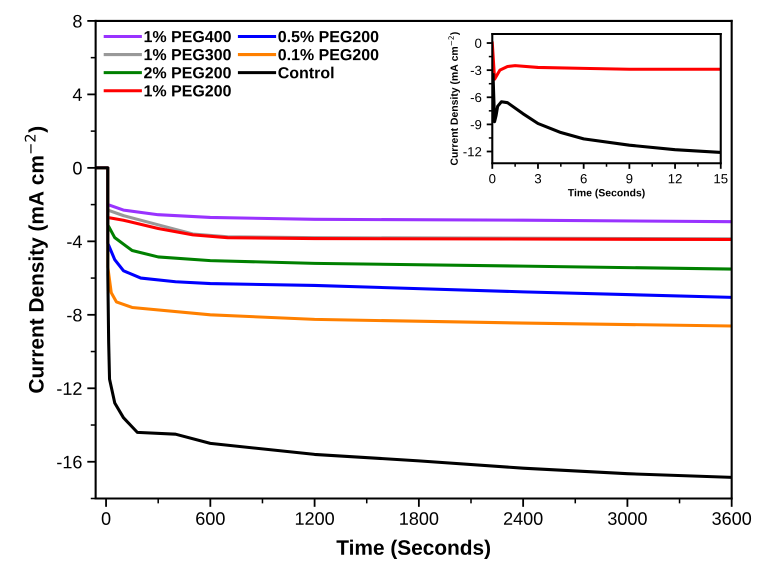 The image size is (759, 581). I want to click on y-tick-label: 4, so click(77, 94).